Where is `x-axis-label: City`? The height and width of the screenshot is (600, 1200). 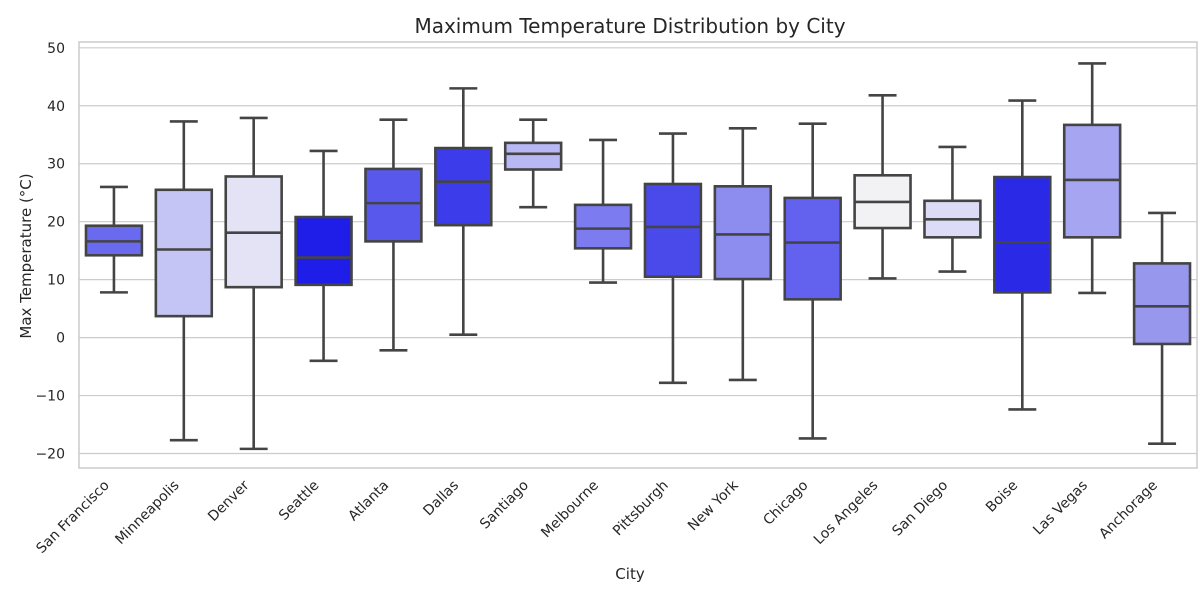
x-axis-label: City is located at coordinates (630, 574).